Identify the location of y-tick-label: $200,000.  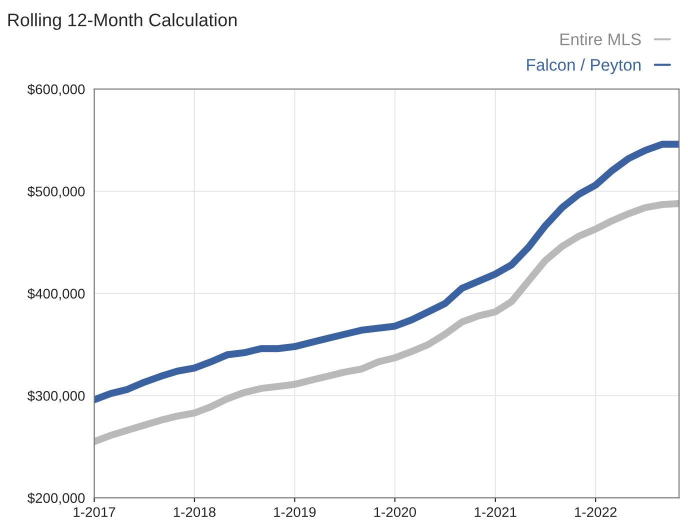
(56, 498).